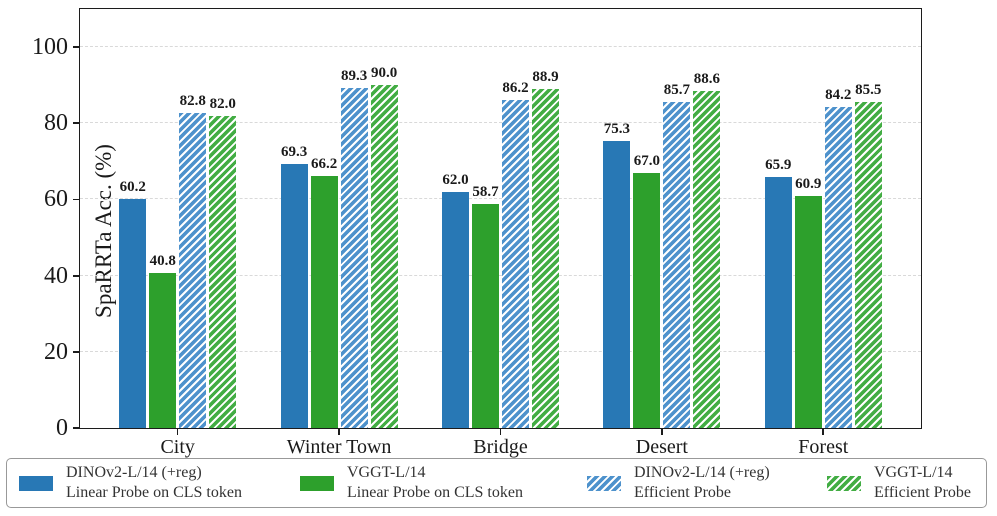 The width and height of the screenshot is (997, 516). I want to click on bar: 88.6, so click(707, 249).